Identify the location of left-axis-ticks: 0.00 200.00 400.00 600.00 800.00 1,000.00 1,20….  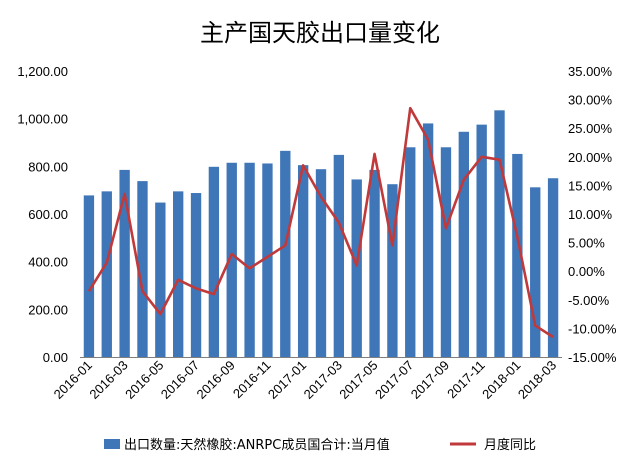
(42, 214).